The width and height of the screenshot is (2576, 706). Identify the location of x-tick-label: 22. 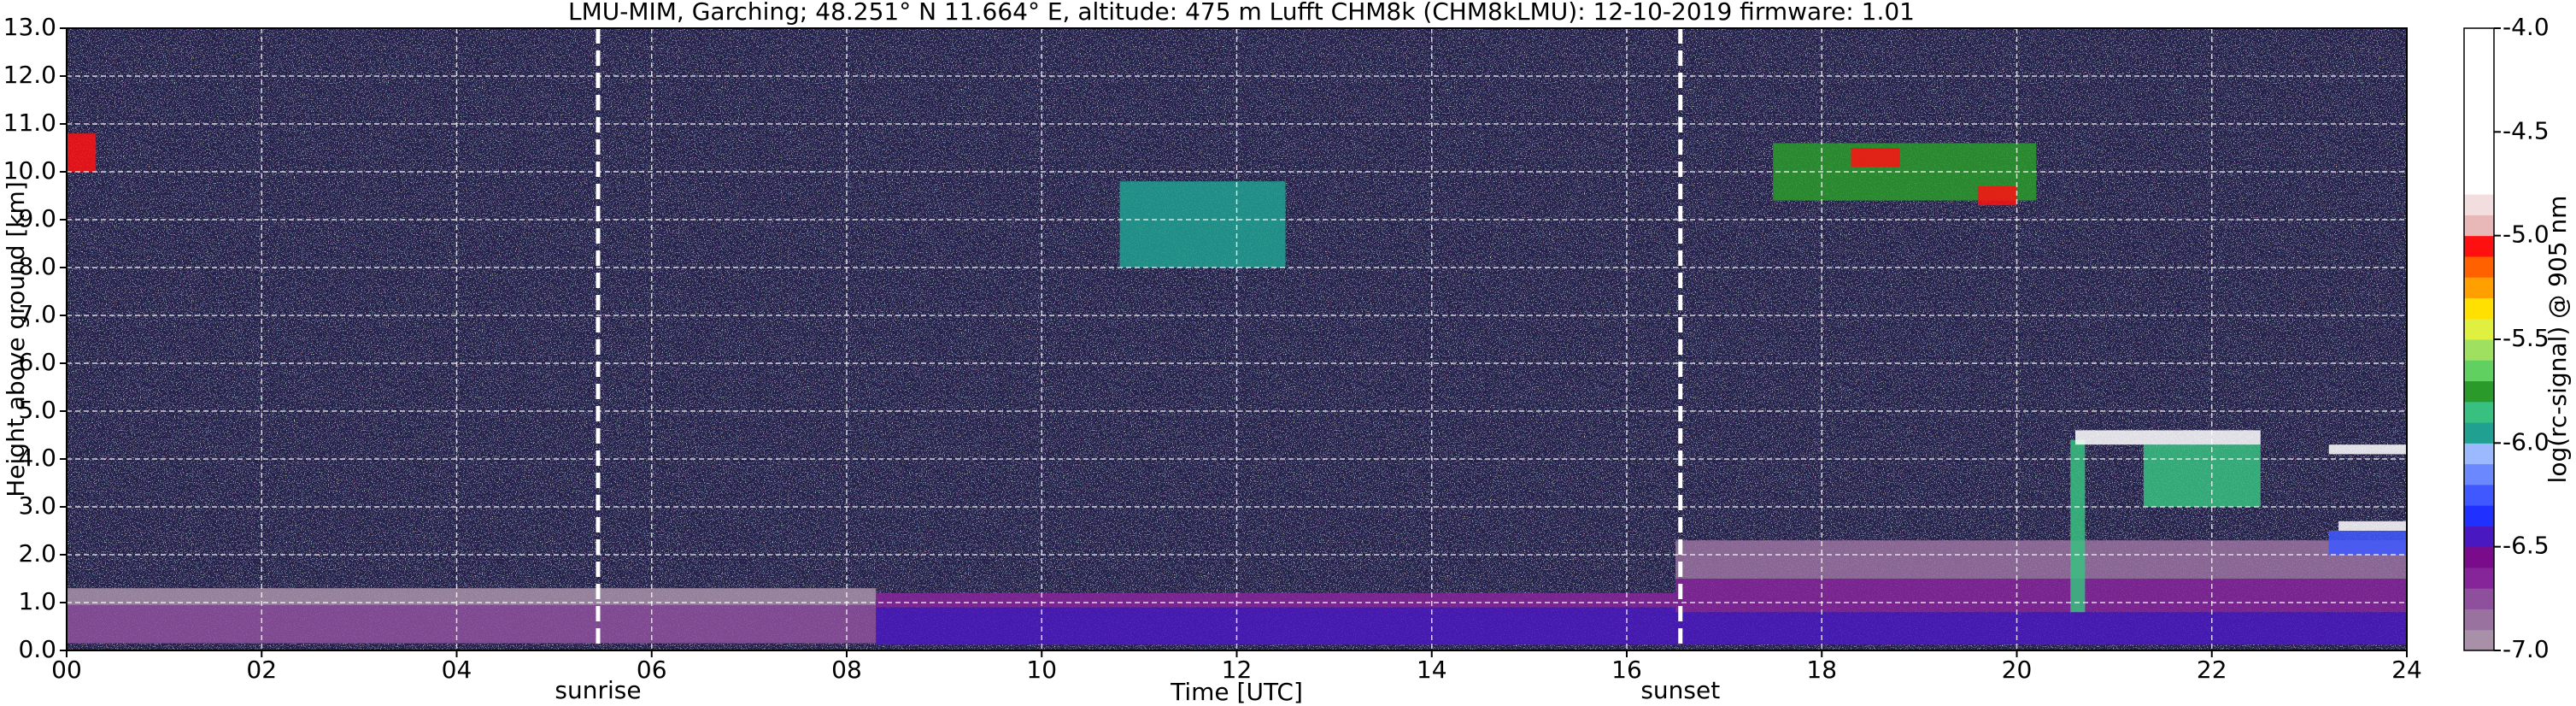
(2212, 670).